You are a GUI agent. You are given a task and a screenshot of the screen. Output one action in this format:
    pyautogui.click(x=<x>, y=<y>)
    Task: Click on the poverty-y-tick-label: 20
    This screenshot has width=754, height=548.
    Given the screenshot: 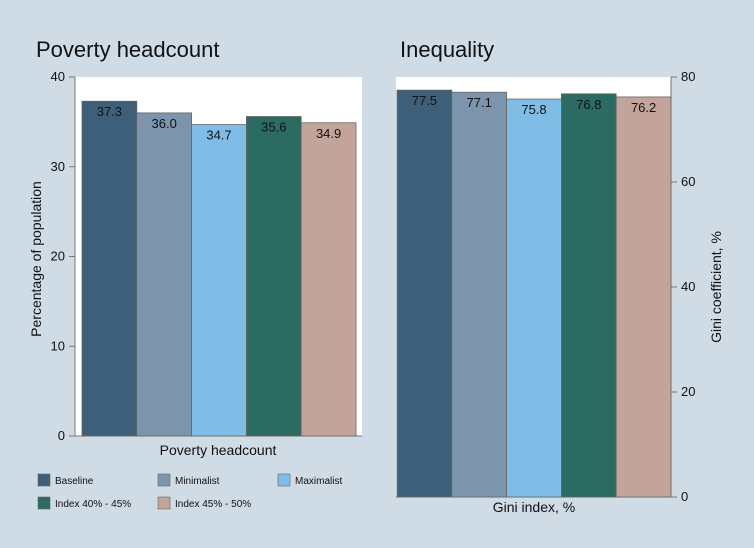 What is the action you would take?
    pyautogui.click(x=58, y=256)
    